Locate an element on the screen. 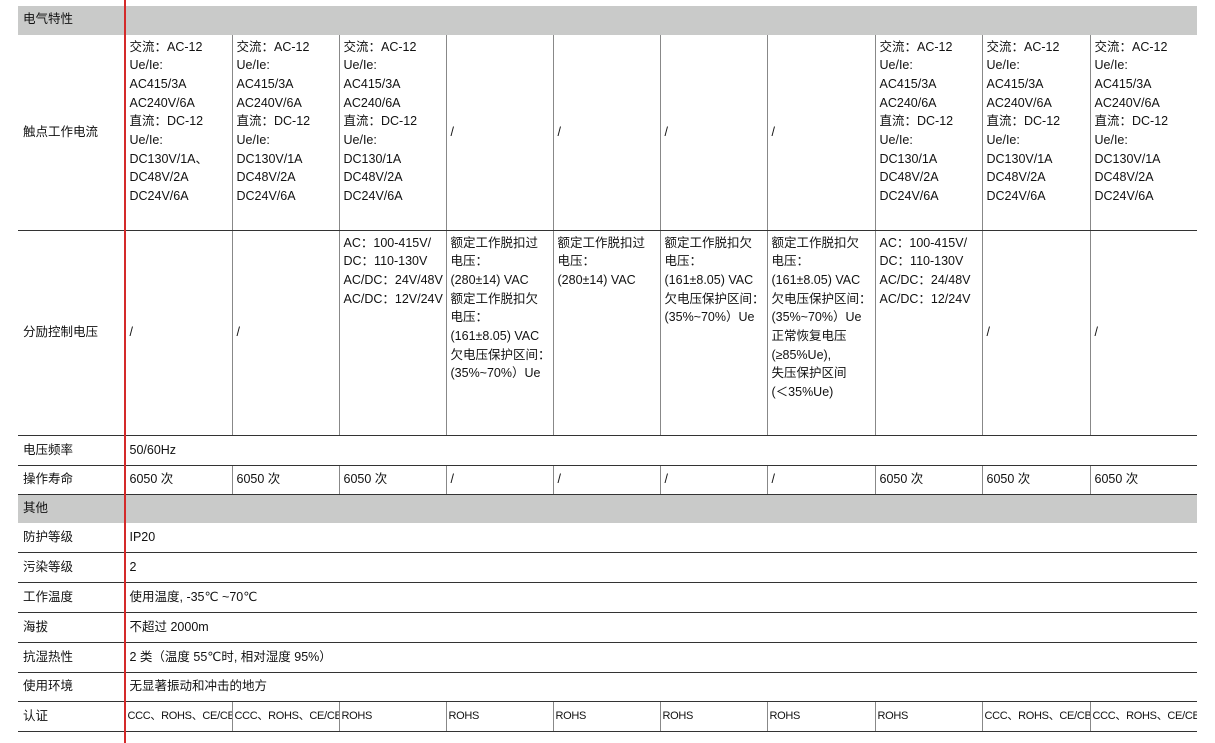  row-other: 污染等级 2 is located at coordinates (616, 567).